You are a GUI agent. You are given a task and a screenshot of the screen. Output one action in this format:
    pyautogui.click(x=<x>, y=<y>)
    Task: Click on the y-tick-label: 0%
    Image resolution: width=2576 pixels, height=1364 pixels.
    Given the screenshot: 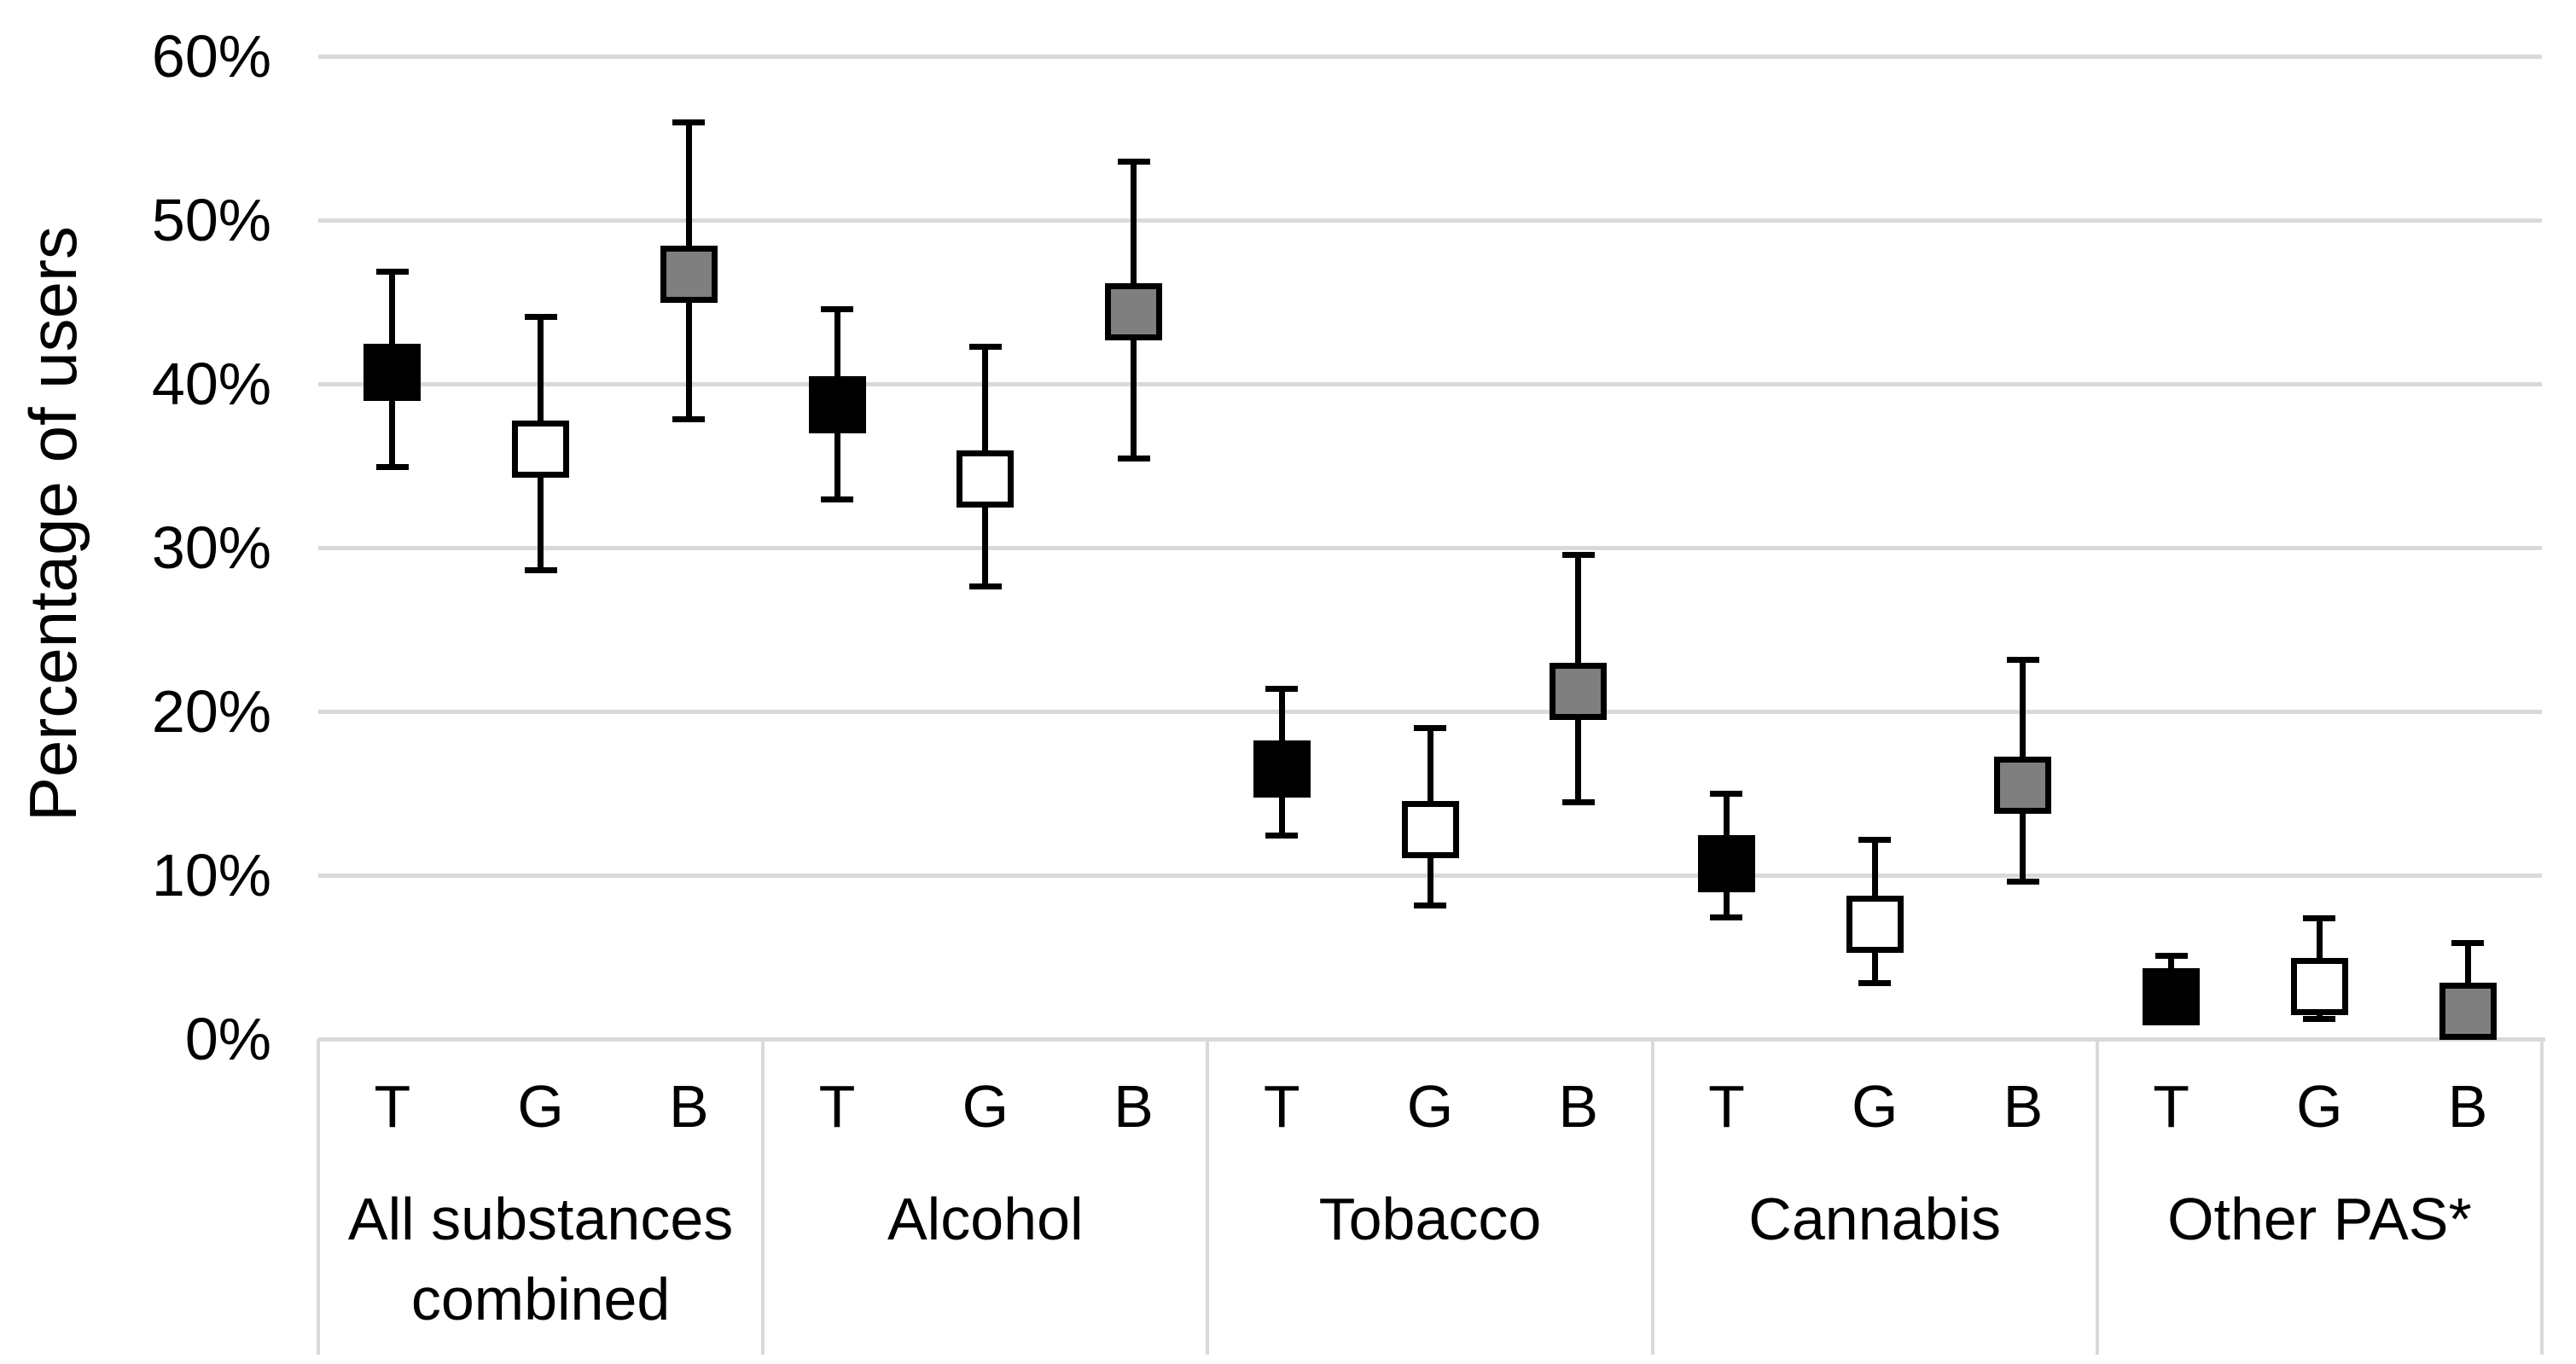 What is the action you would take?
    pyautogui.click(x=227, y=1039)
    